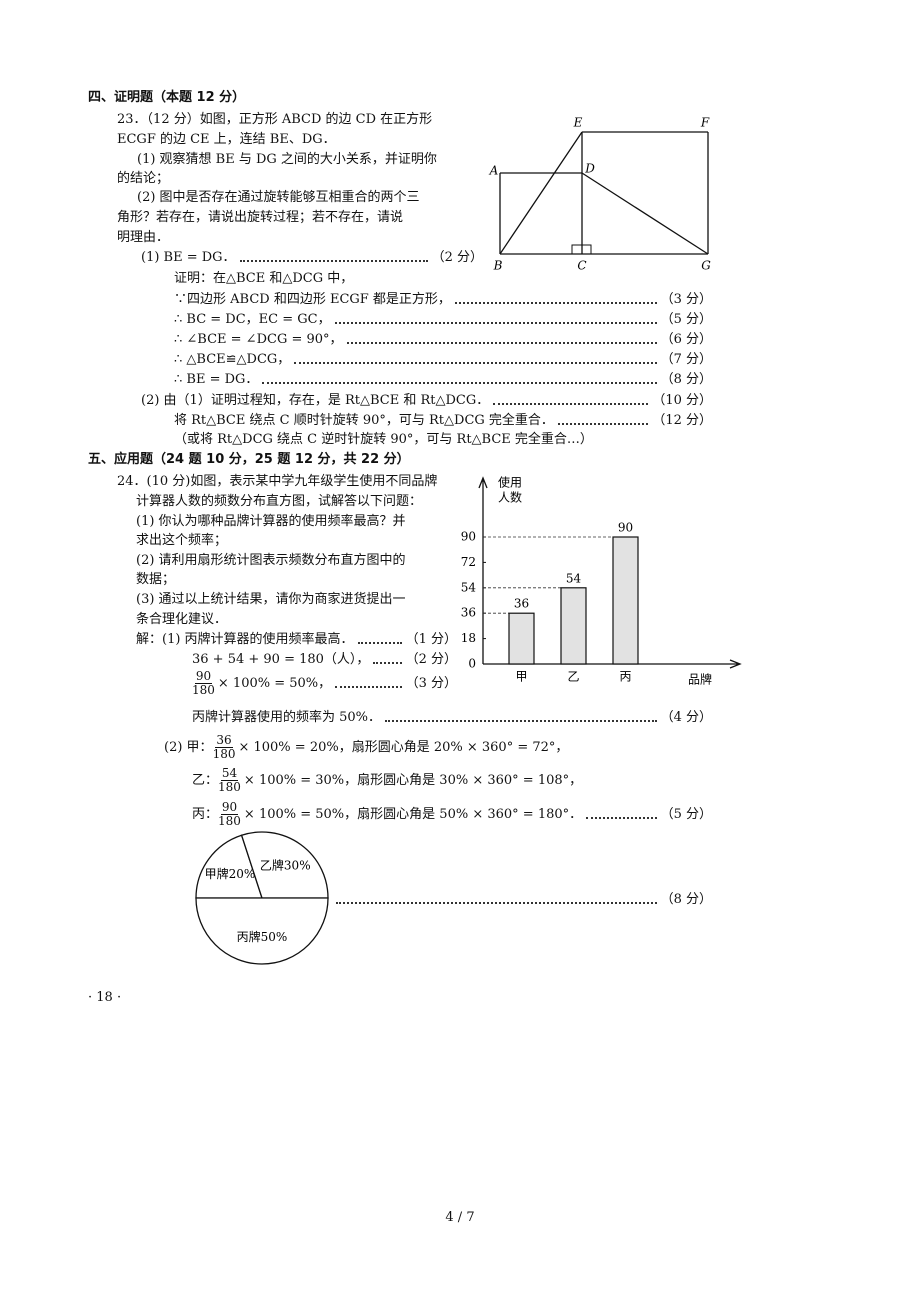 The height and width of the screenshot is (1302, 920). I want to click on solution-line: ∴ ∠BCE = ∠DCG = 90°， （6 分）, so click(443, 340).